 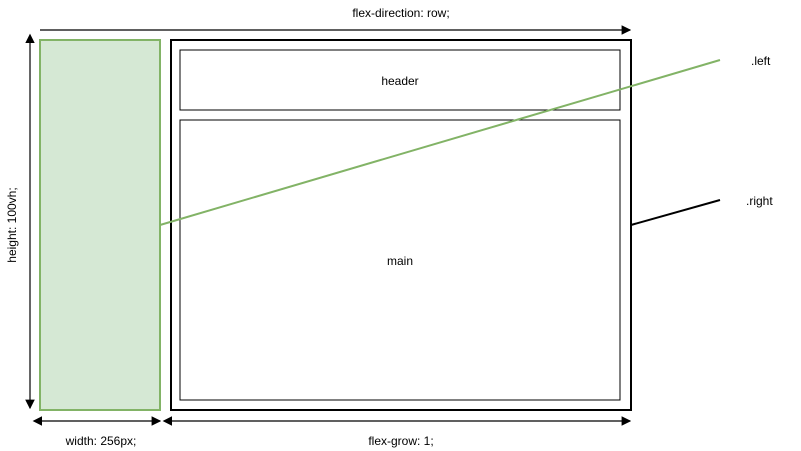 I want to click on height-label: height: 100vh;, so click(x=12, y=225).